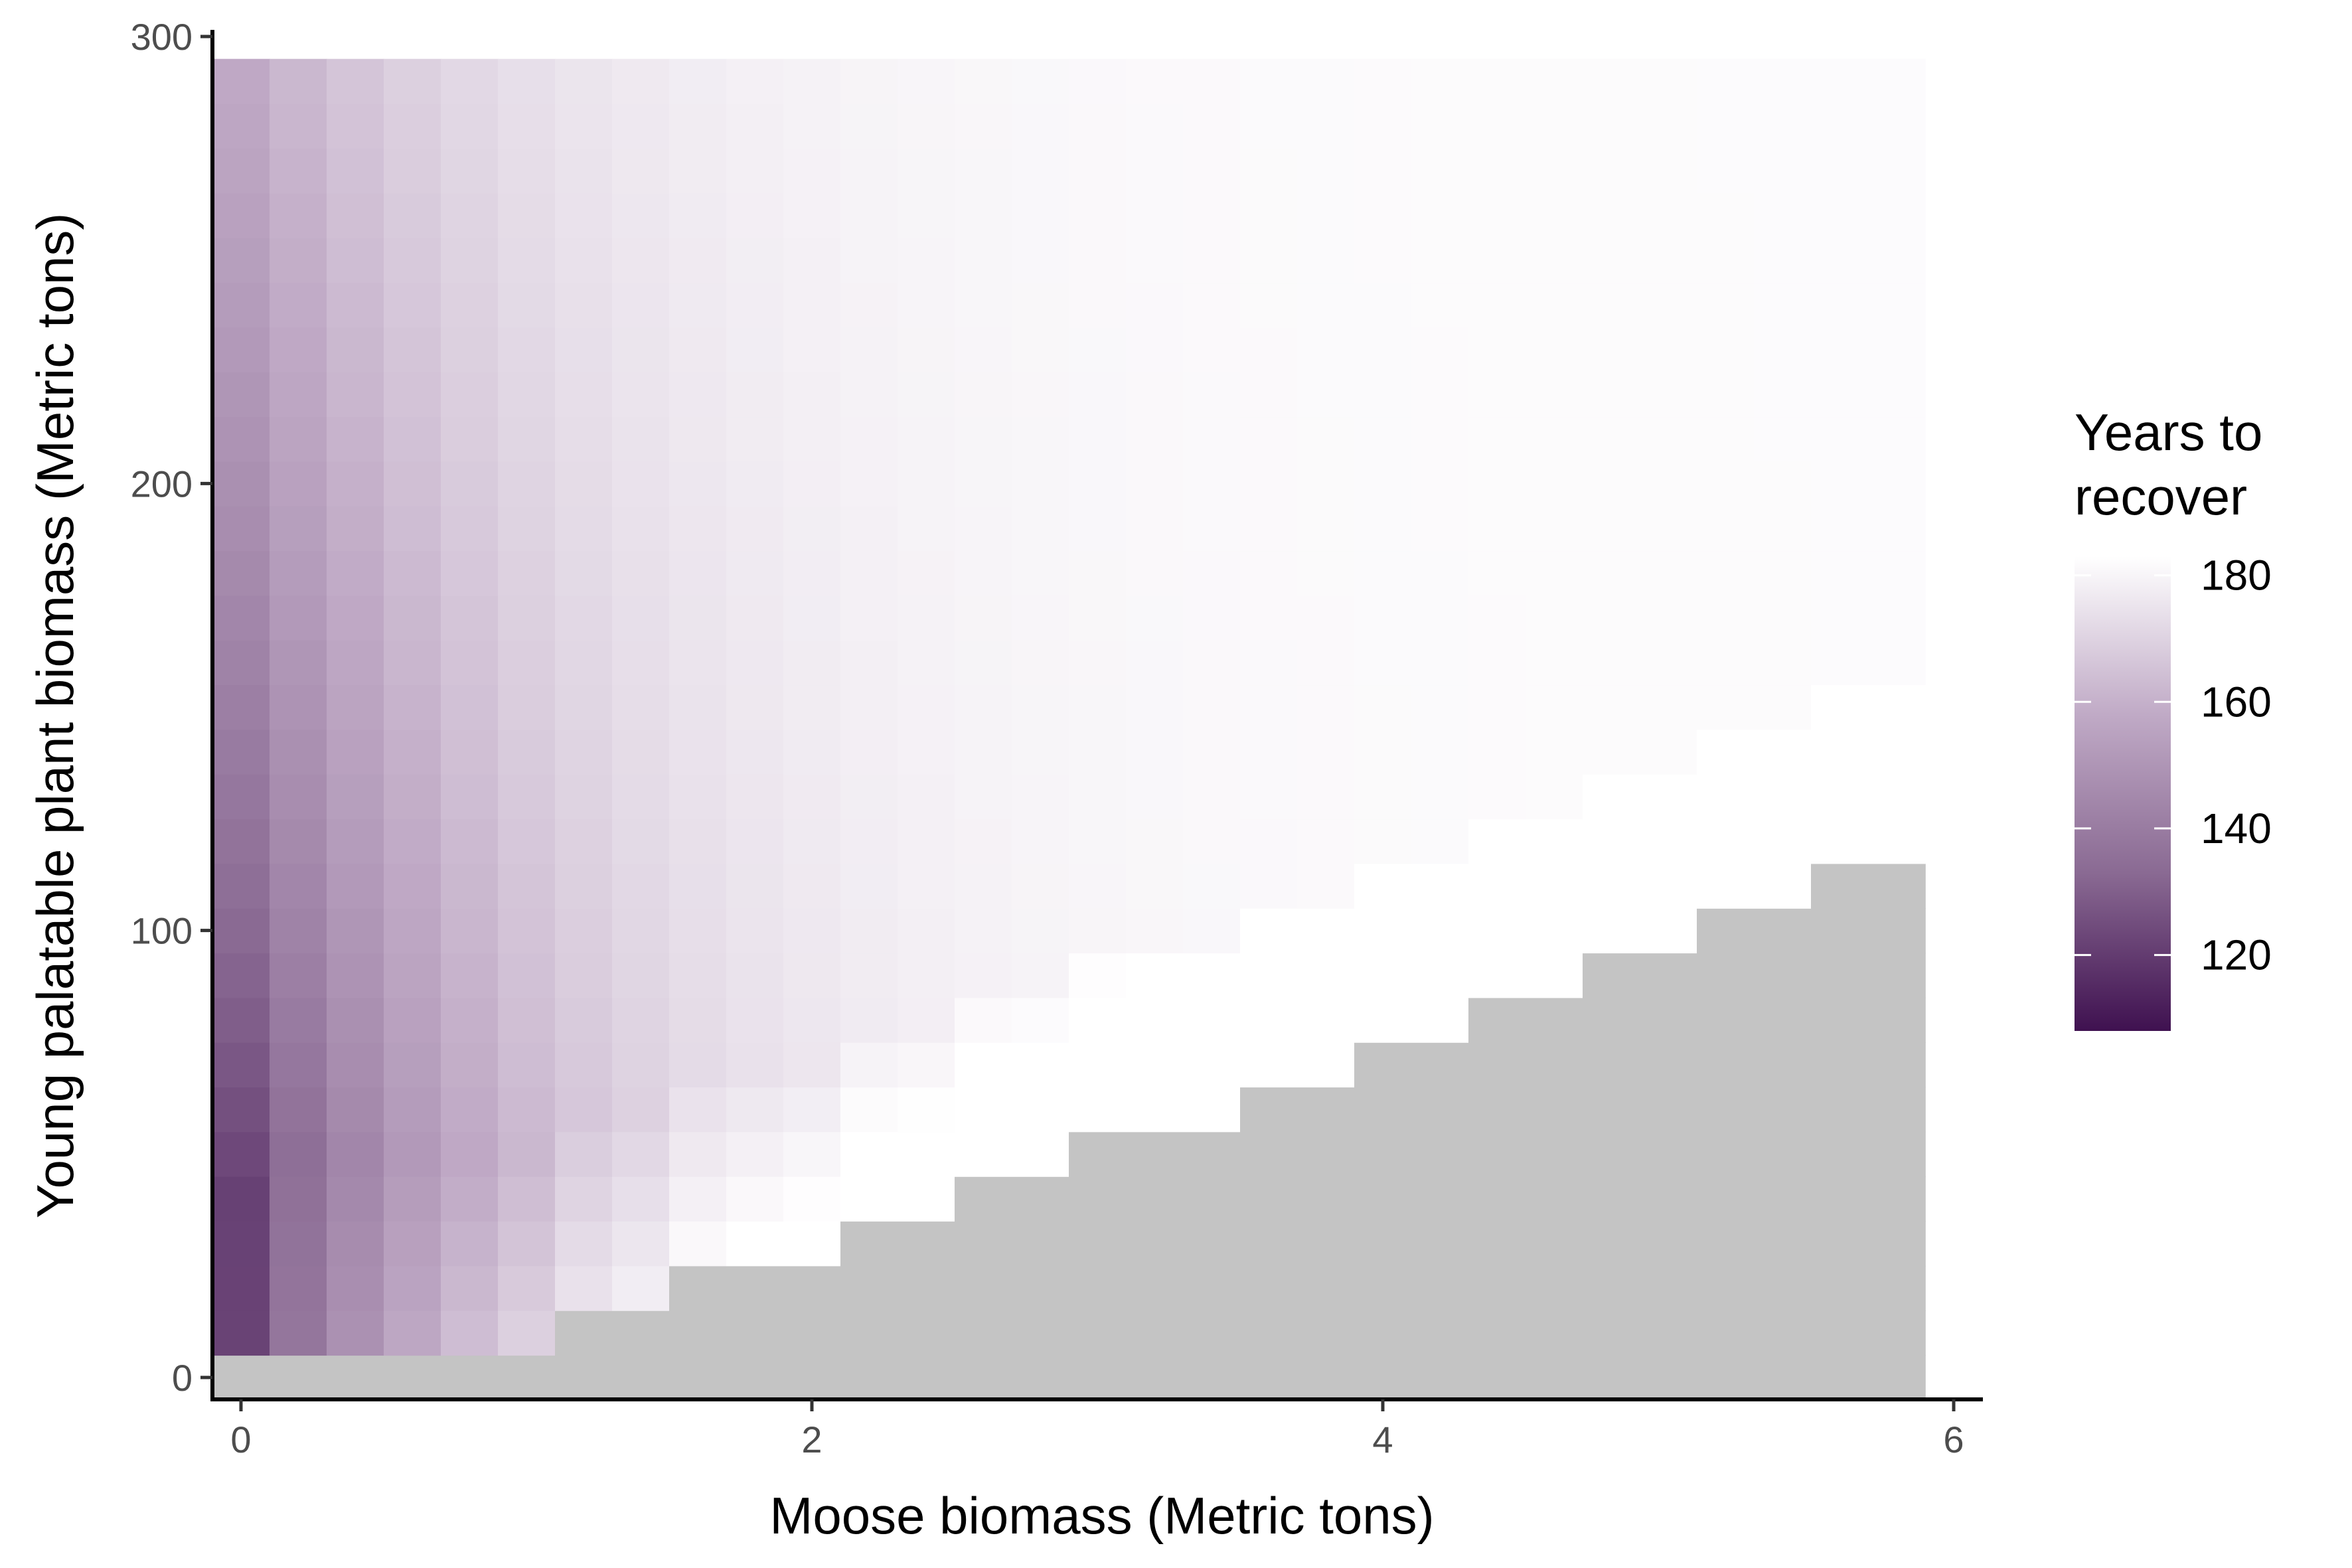 This screenshot has height=1568, width=2352. I want to click on x-axis-title: Moose biomass (Metric tons), so click(1102, 1516).